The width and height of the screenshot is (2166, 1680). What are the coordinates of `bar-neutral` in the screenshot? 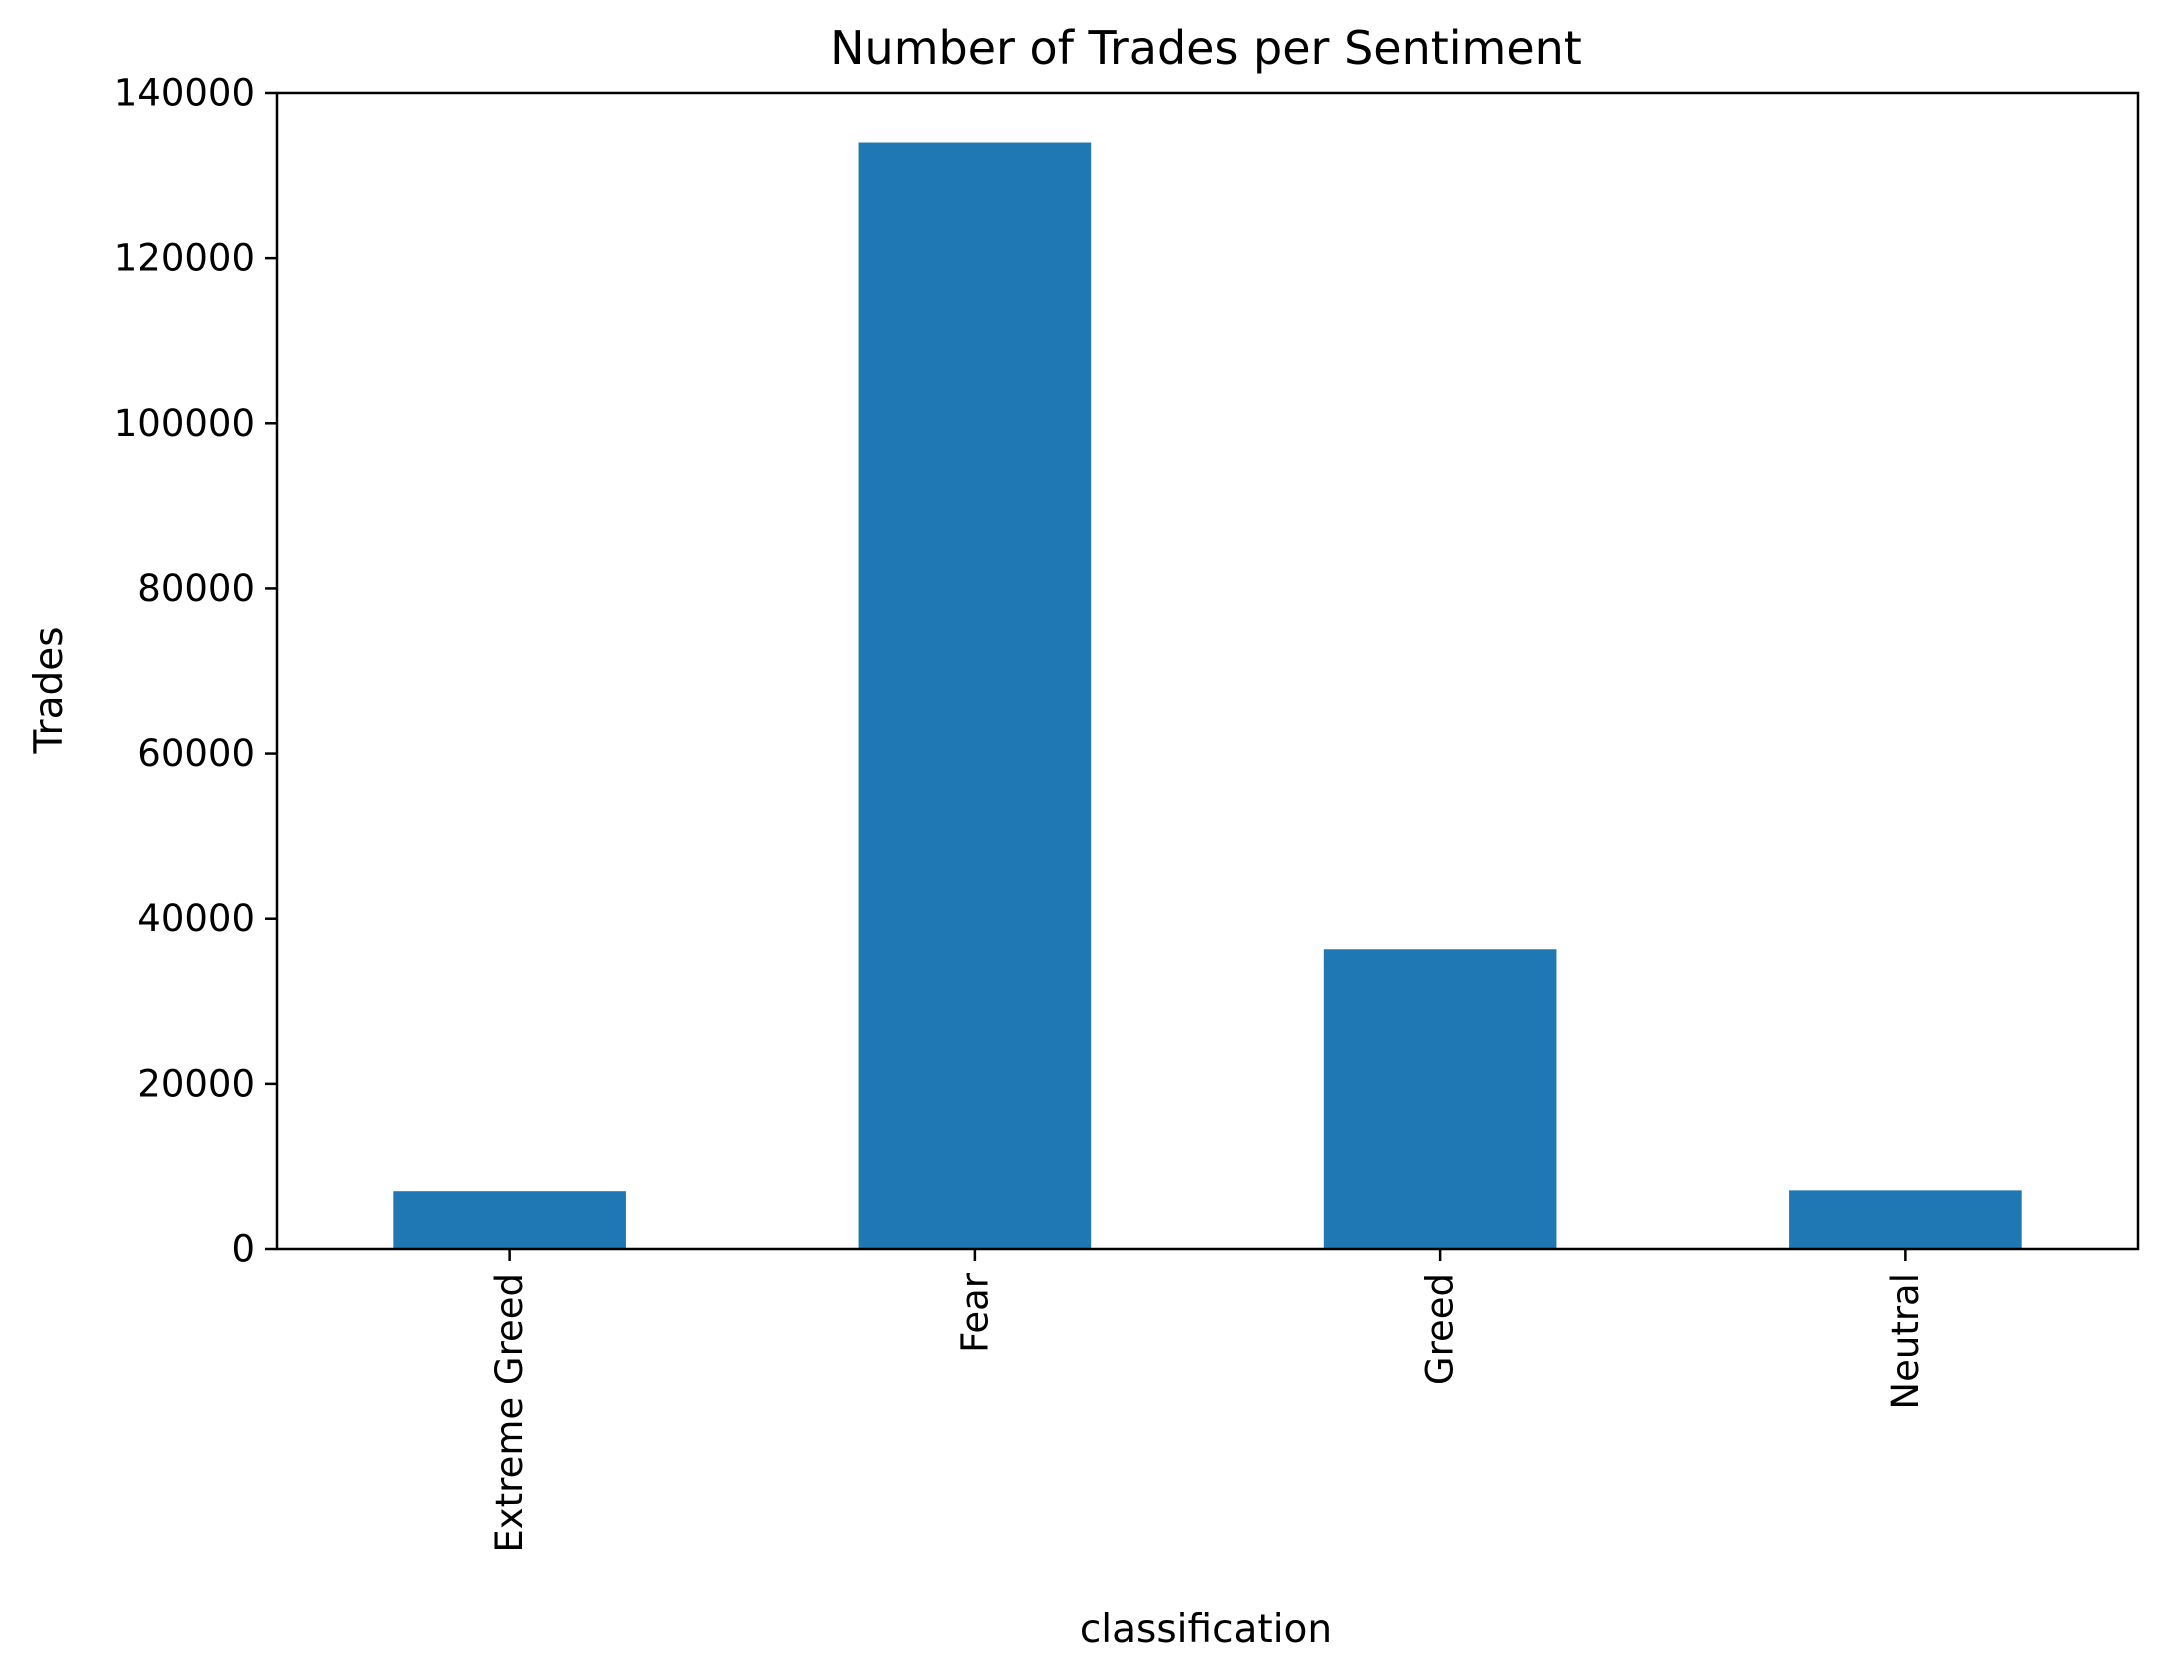 It's located at (1905, 1219).